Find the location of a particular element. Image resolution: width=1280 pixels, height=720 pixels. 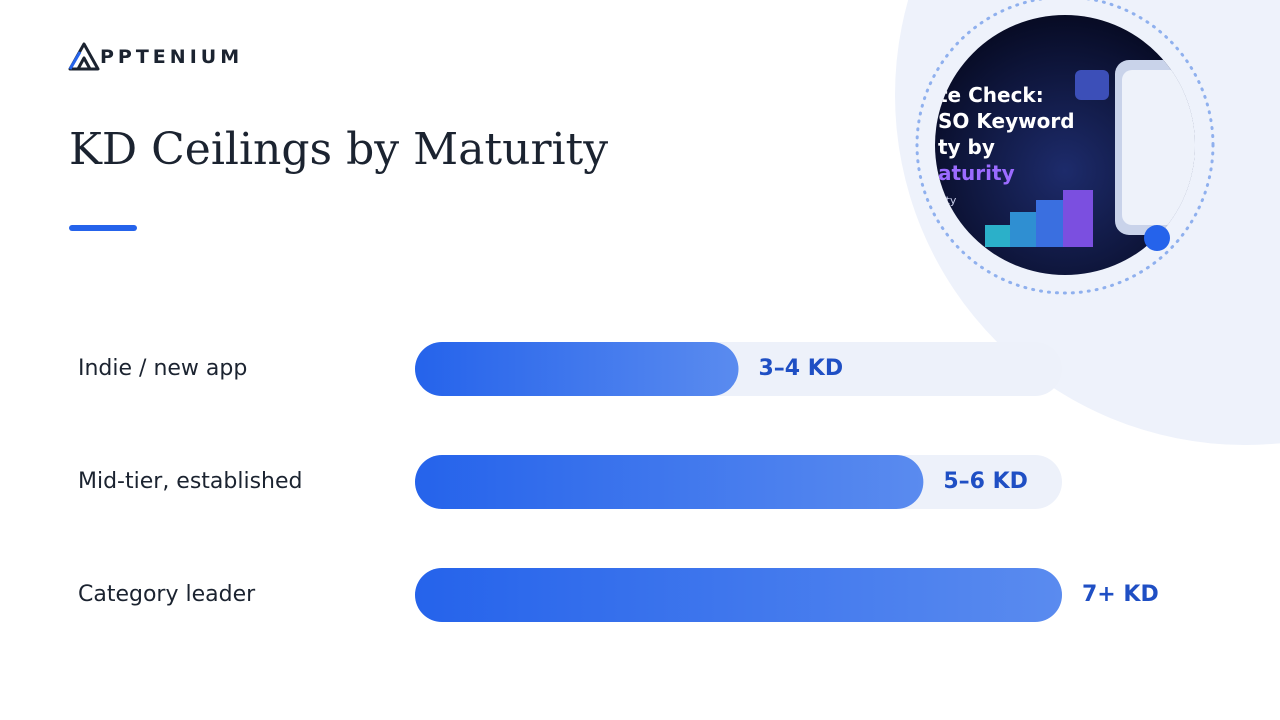

category-label: Category leader is located at coordinates (167, 594).